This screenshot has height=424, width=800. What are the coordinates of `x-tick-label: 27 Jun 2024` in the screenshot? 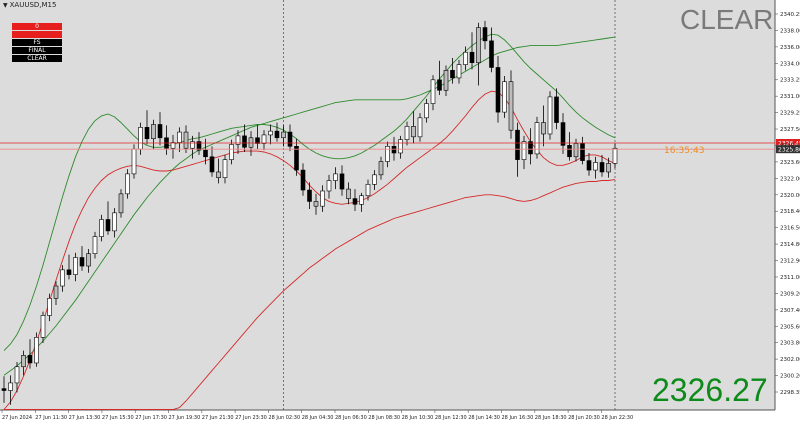 It's located at (17, 418).